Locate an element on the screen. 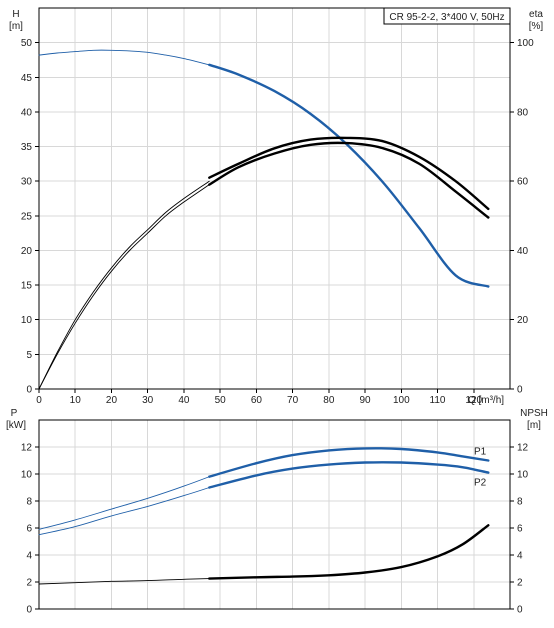 This screenshot has width=554, height=628. top-right-tick-label: 100 is located at coordinates (525, 43).